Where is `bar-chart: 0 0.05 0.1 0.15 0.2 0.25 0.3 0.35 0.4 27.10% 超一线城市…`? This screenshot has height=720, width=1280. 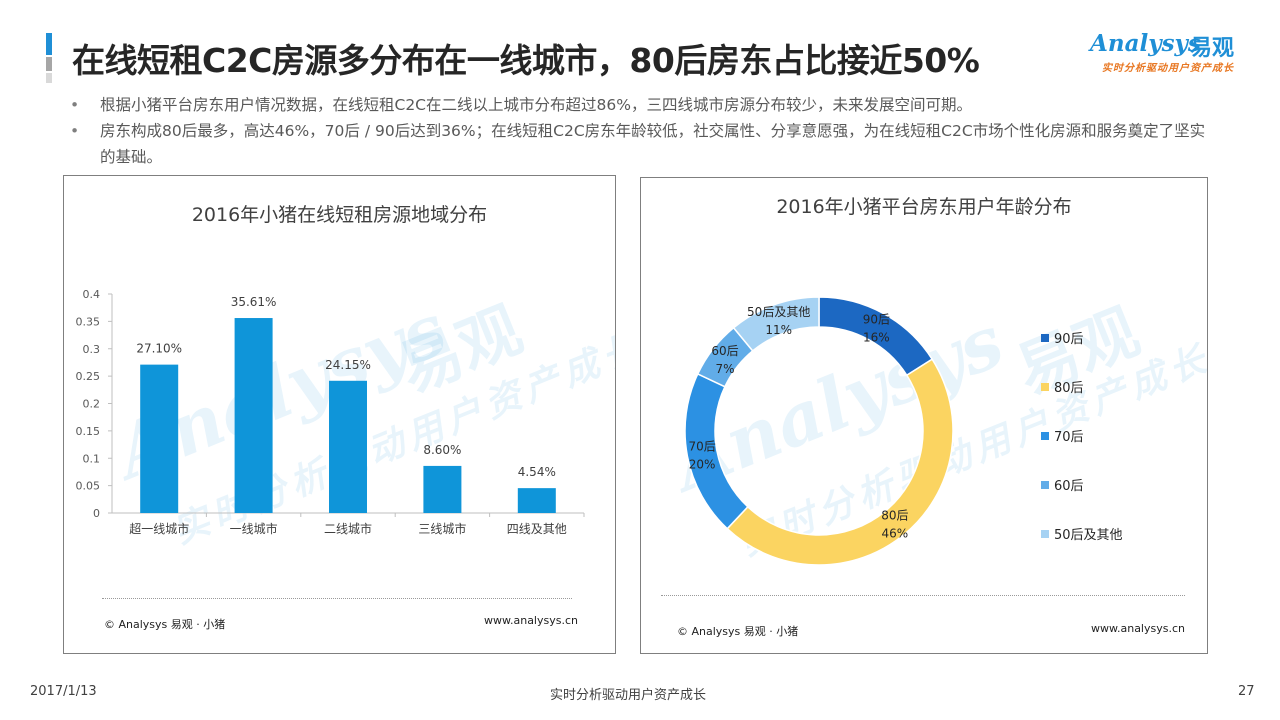
bar-chart: 0 0.05 0.1 0.15 0.2 0.25 0.3 0.35 0.4 27.10% 超一线城市… is located at coordinates (330, 412).